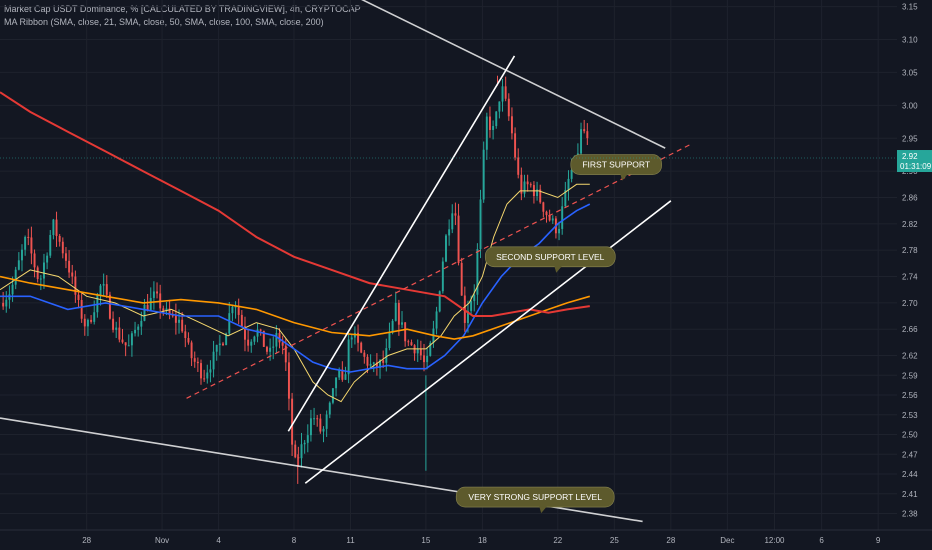  What do you see at coordinates (535, 497) in the screenshot?
I see `callout-box` at bounding box center [535, 497].